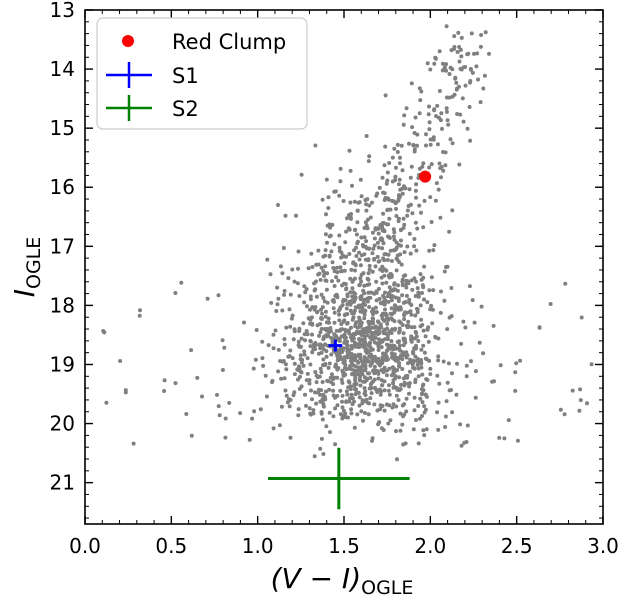 This screenshot has height=602, width=624. I want to click on y-tick-label: 20, so click(62, 424).